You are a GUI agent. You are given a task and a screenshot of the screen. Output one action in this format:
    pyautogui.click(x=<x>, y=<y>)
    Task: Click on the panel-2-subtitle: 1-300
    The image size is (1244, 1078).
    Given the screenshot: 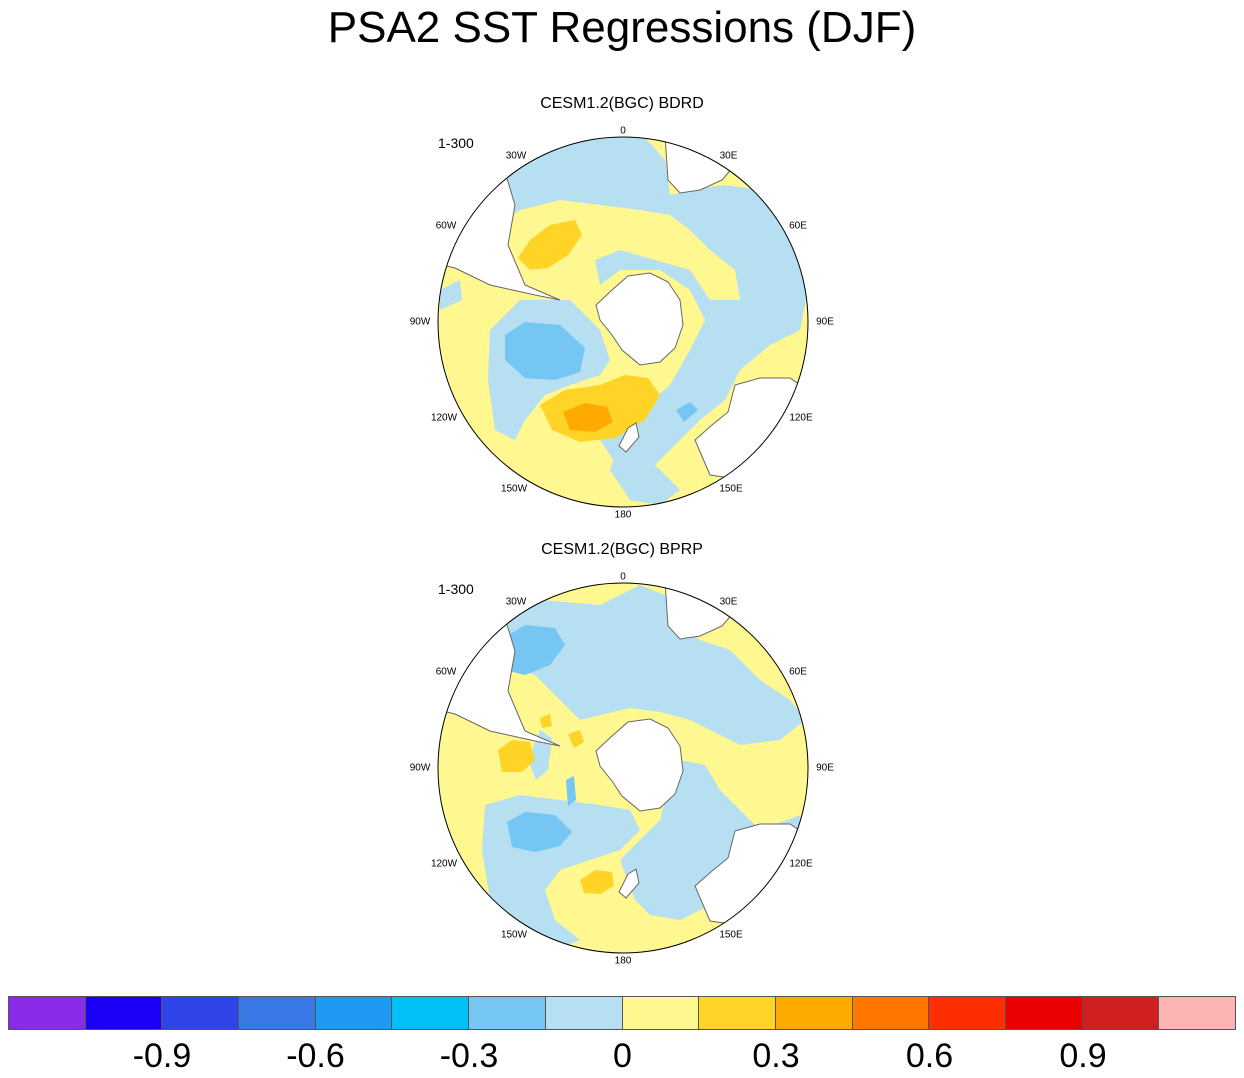 What is the action you would take?
    pyautogui.click(x=456, y=589)
    